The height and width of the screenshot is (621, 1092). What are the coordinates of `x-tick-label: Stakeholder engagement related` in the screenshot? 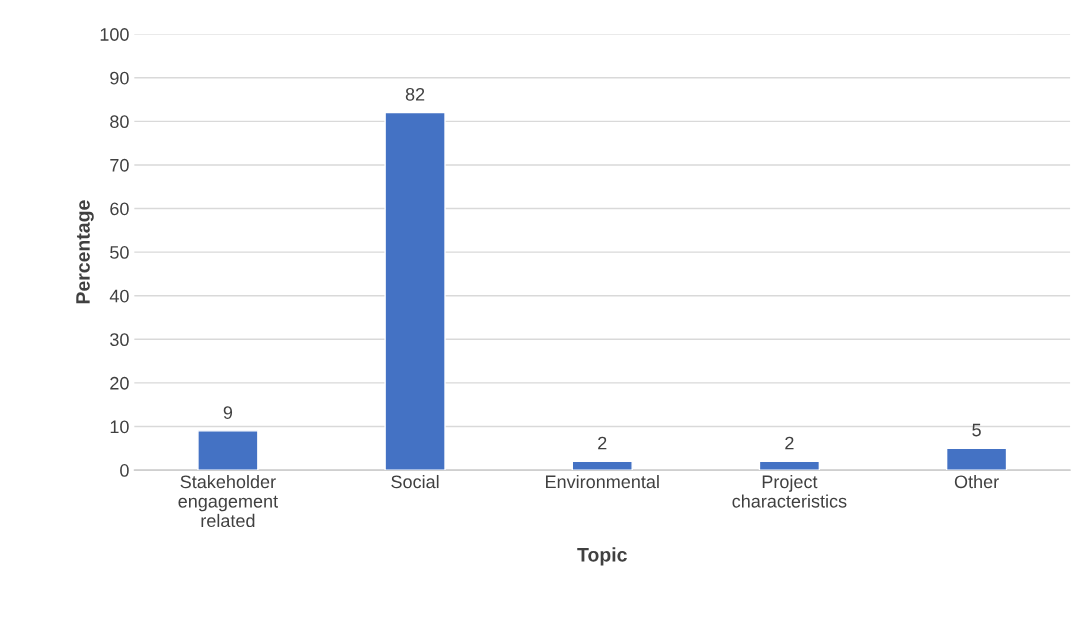 It's located at (228, 501).